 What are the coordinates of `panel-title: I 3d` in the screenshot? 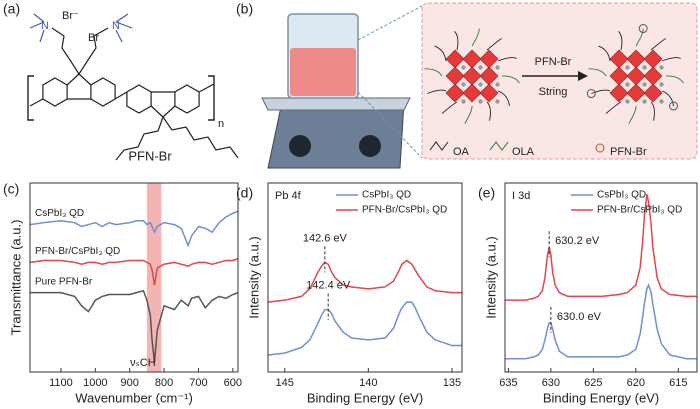 It's located at (521, 196).